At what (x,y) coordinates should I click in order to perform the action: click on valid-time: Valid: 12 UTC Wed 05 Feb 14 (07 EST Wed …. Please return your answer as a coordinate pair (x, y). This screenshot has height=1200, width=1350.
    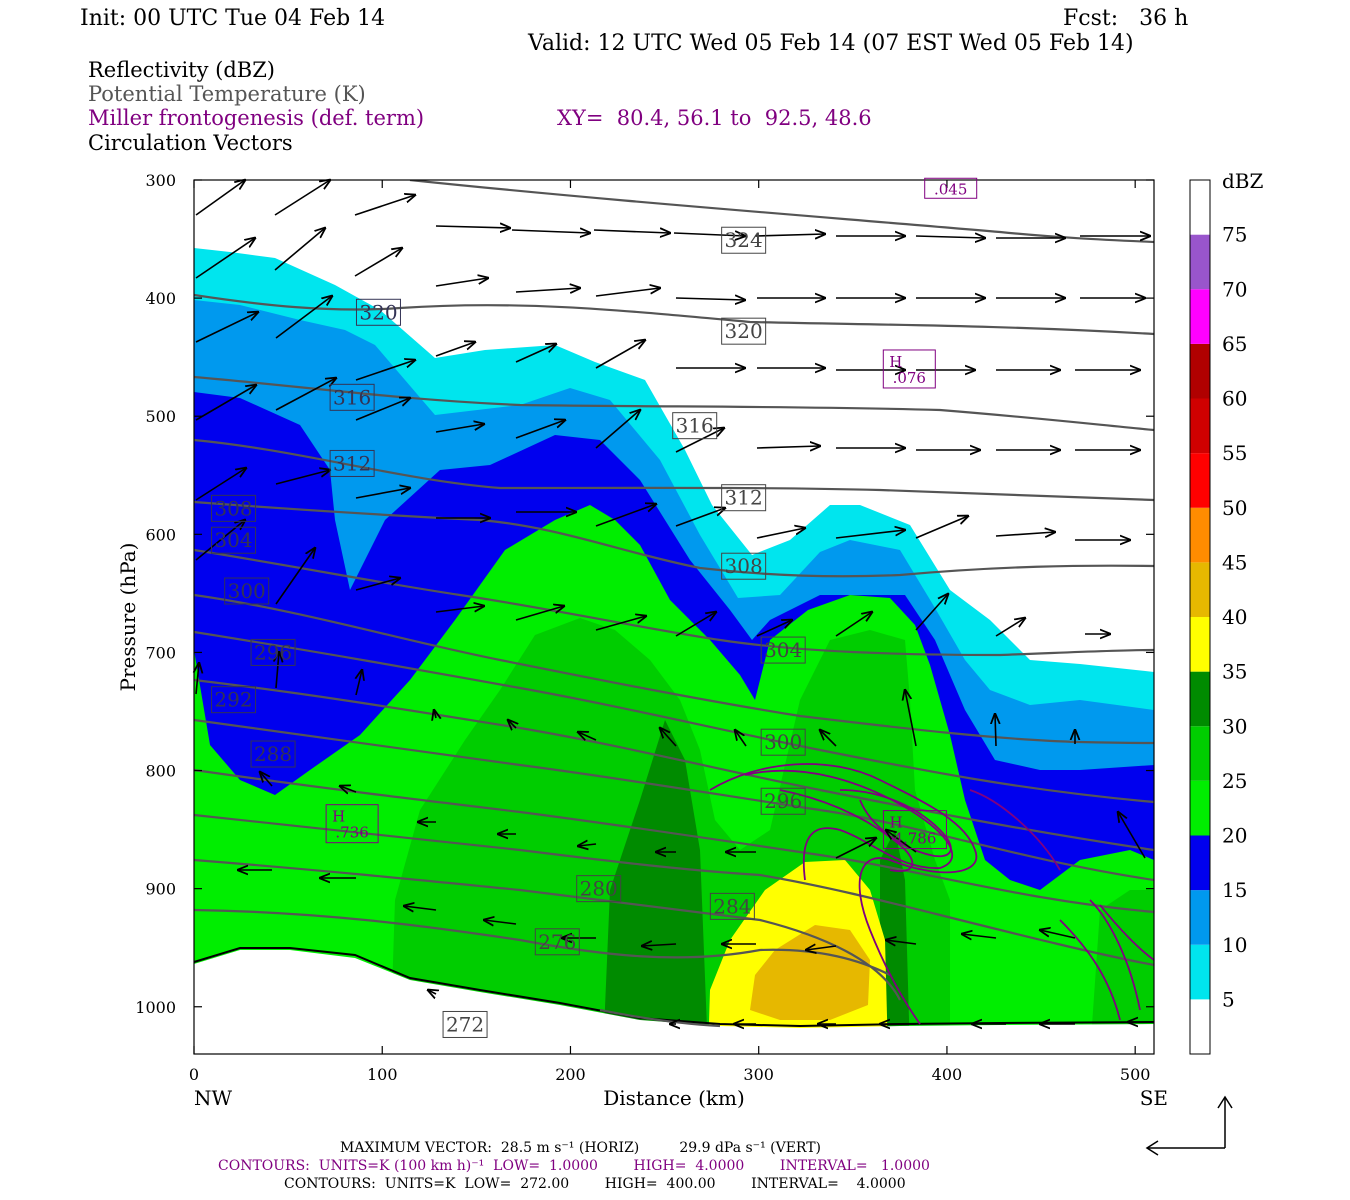
    Looking at the image, I should click on (831, 43).